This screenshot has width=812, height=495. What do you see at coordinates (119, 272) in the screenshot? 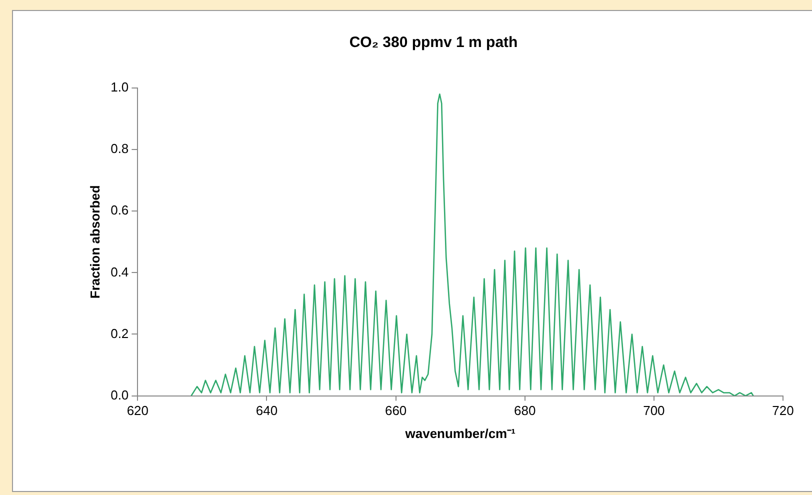
I see `y-tick-label: 0.4` at bounding box center [119, 272].